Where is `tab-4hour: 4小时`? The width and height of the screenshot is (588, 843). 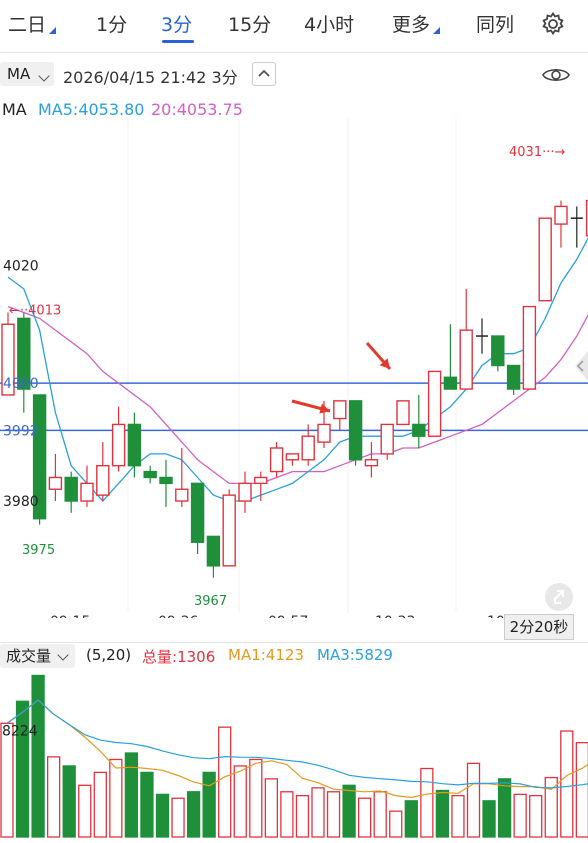
tab-4hour: 4小时 is located at coordinates (329, 25).